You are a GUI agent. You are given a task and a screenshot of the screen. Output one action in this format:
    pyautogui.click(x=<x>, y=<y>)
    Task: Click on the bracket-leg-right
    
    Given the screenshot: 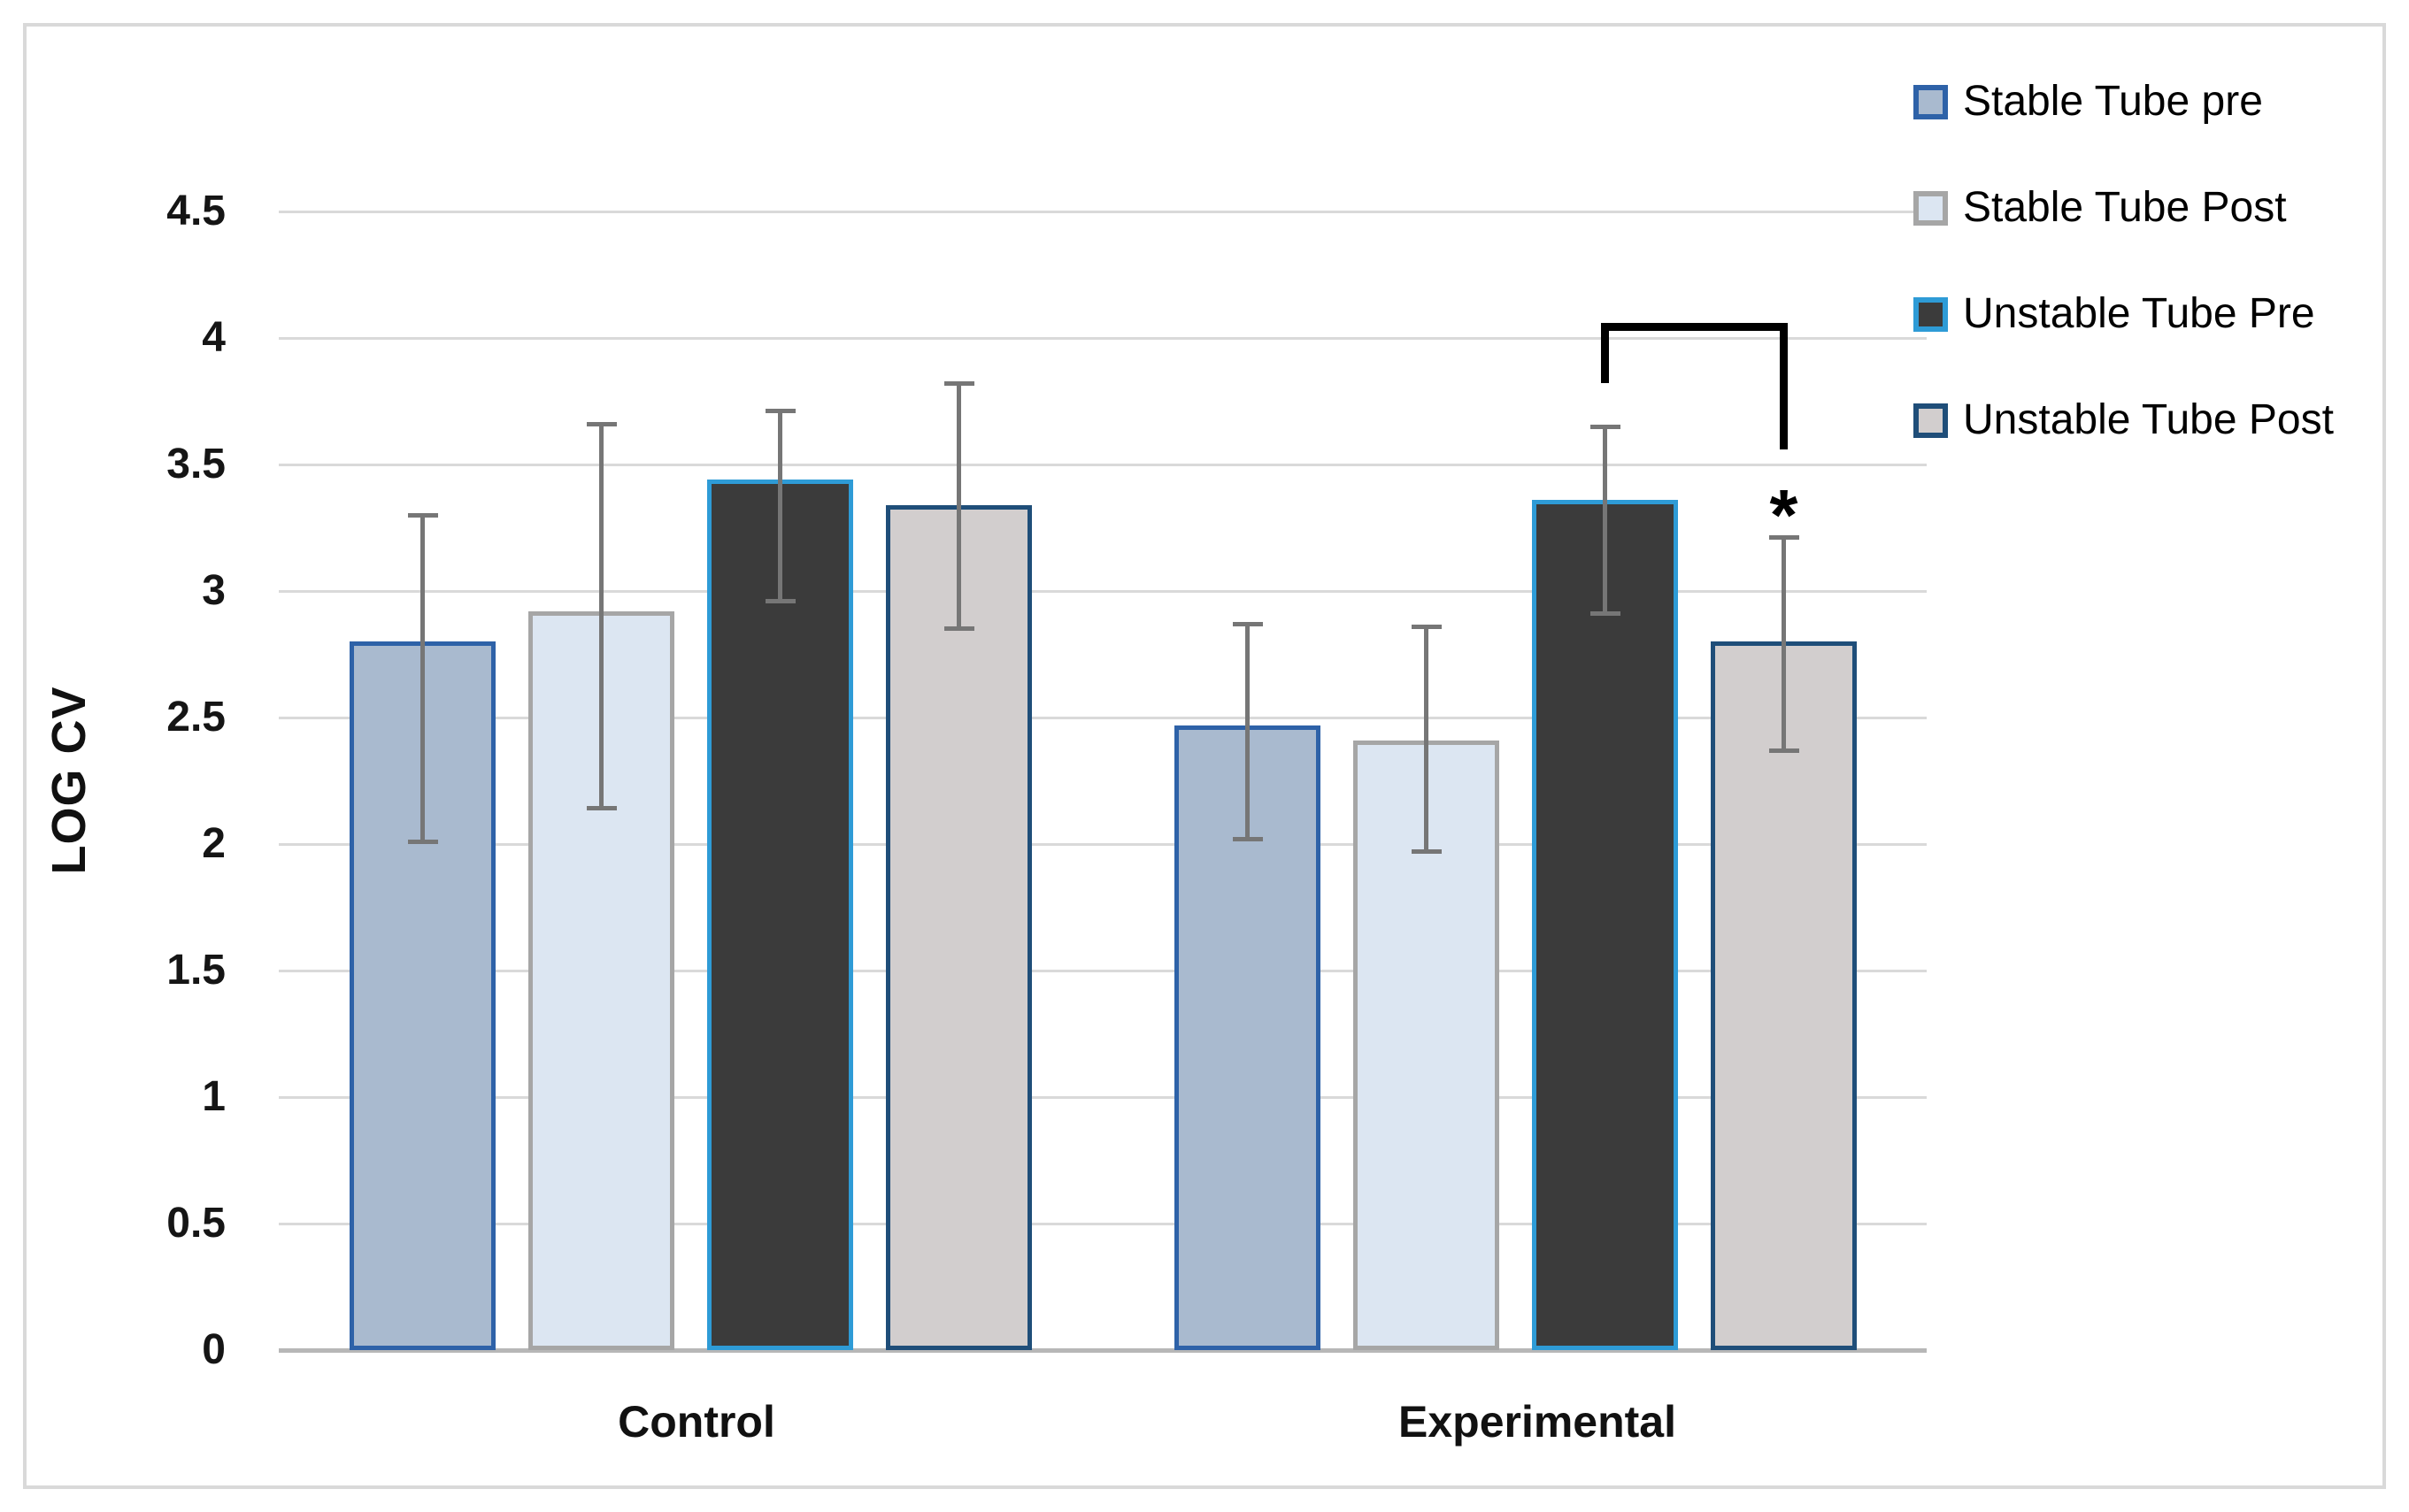 What is the action you would take?
    pyautogui.click(x=1784, y=386)
    